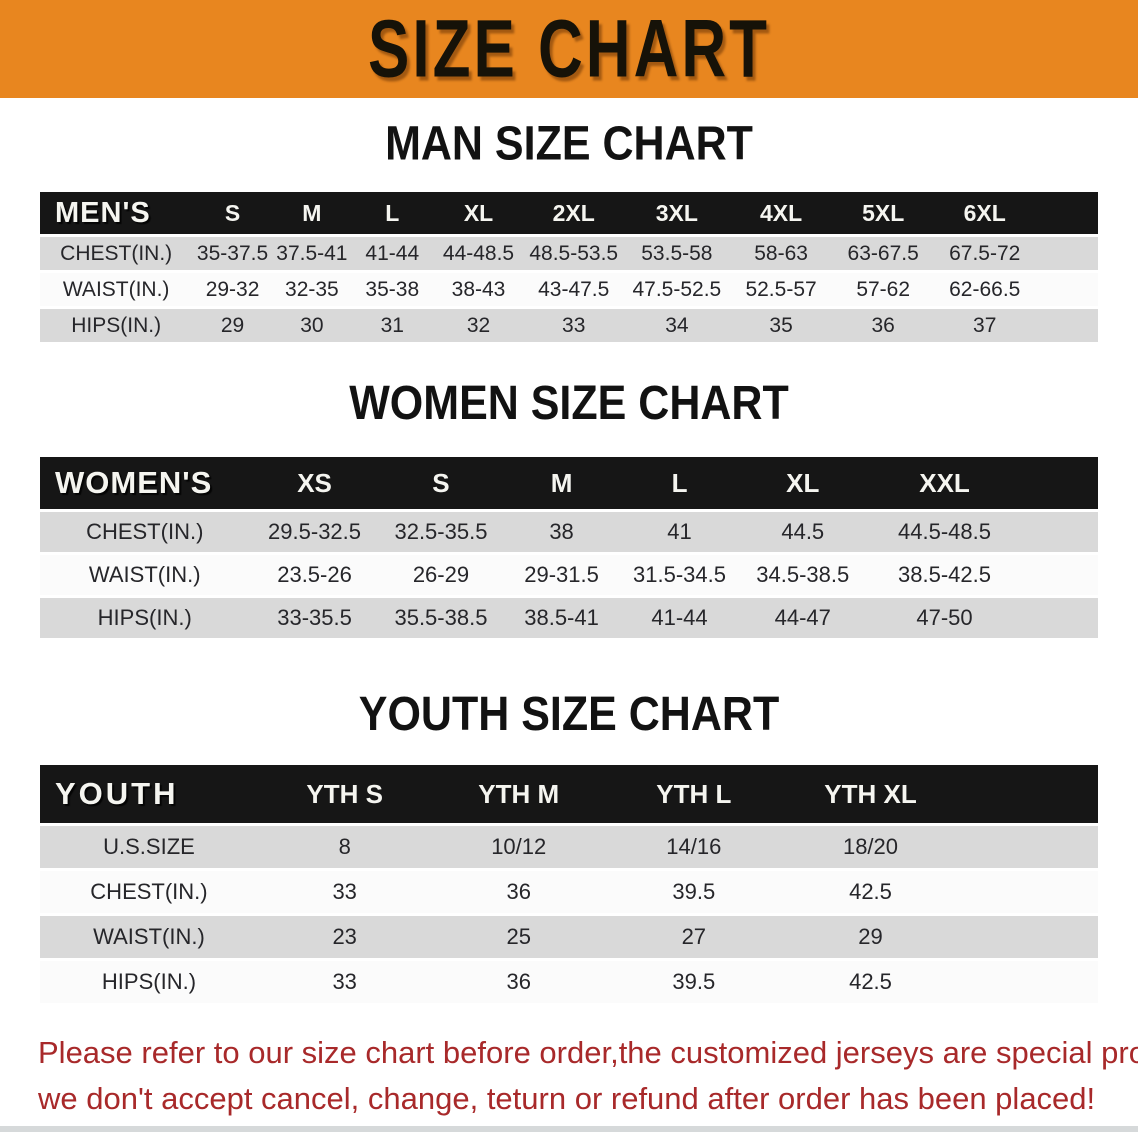 The width and height of the screenshot is (1138, 1132). Describe the element at coordinates (441, 574) in the screenshot. I see `cell: 26-29` at that location.